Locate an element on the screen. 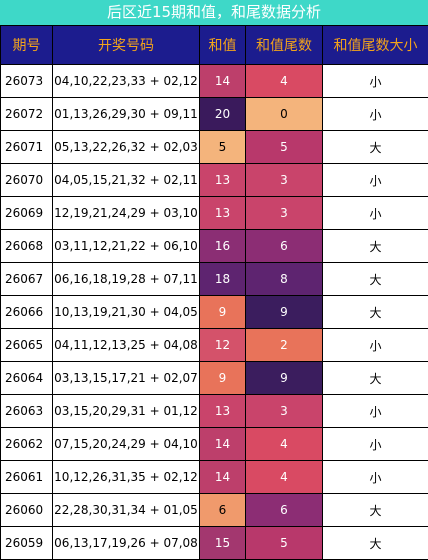 This screenshot has width=428, height=560. numbers-cell: 04,05,15,21,32 + 02,11 is located at coordinates (126, 180).